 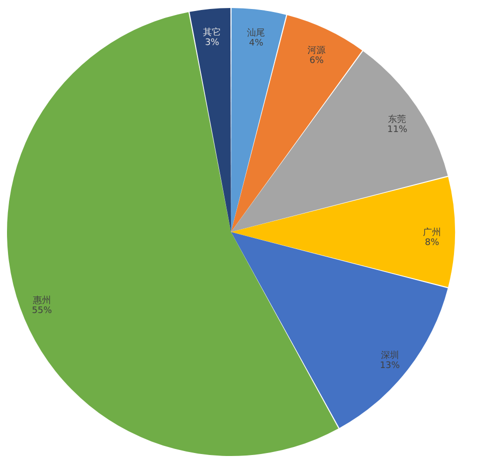 I want to click on slice-label: 惠州, so click(x=41, y=300).